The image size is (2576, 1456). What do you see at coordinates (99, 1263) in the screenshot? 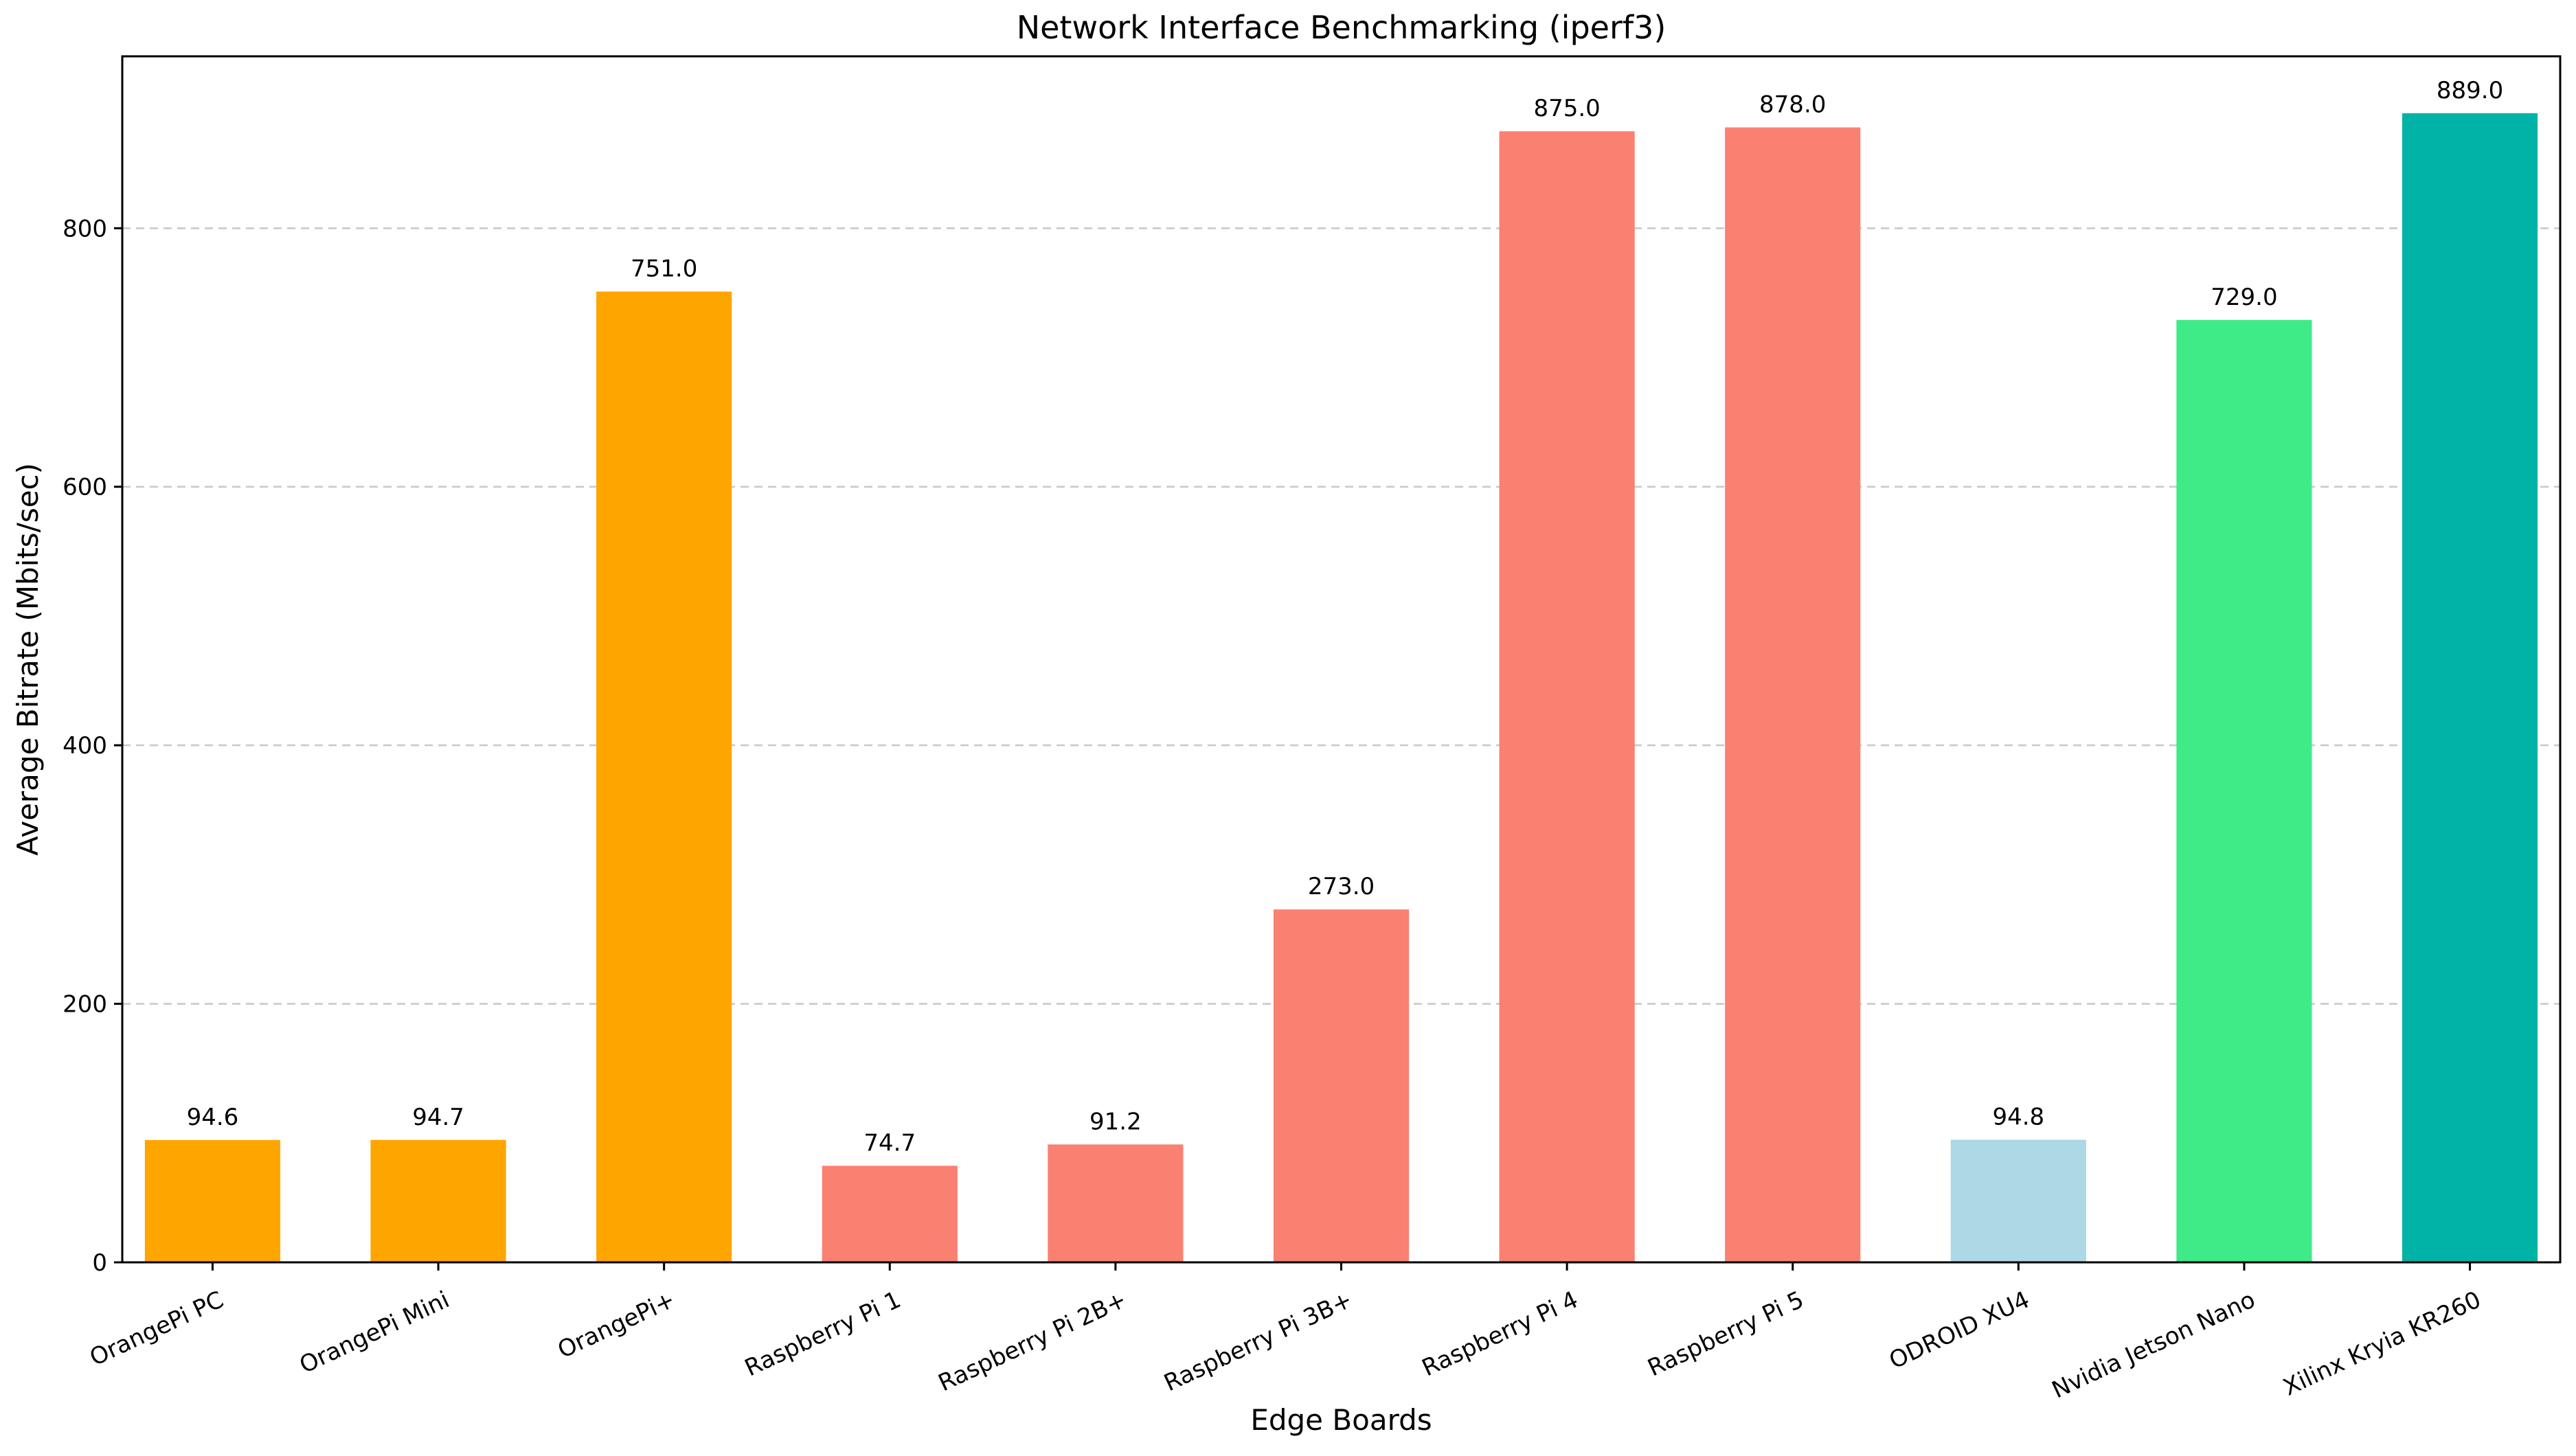
I see `y-tick-label: 0` at bounding box center [99, 1263].